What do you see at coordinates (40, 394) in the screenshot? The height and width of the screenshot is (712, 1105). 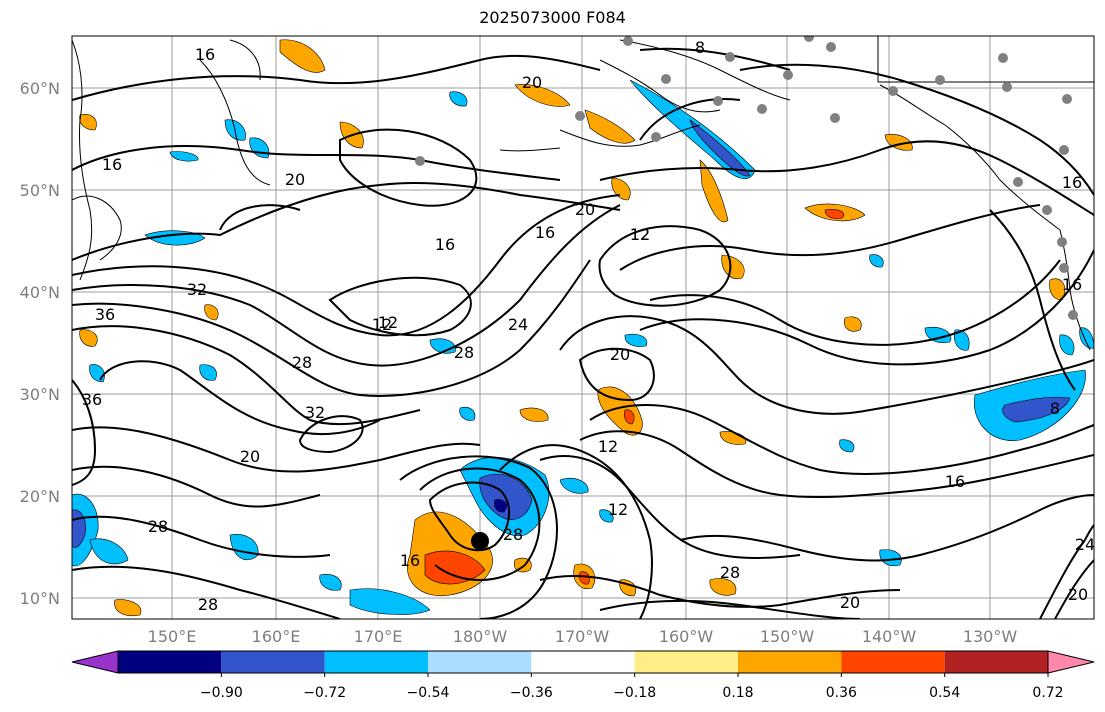 I see `lat-tick-label: 30°N` at bounding box center [40, 394].